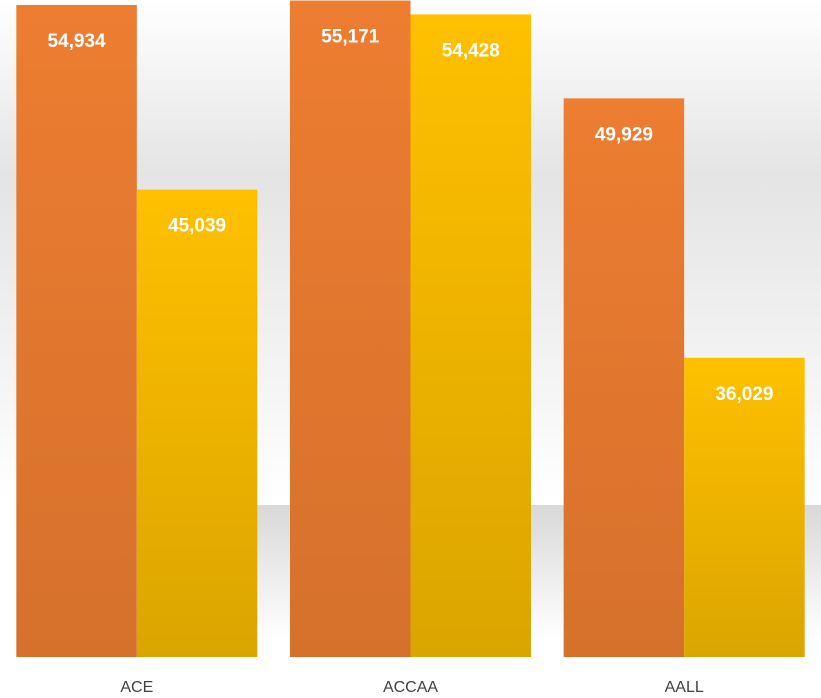  Describe the element at coordinates (744, 394) in the screenshot. I see `data-label: 36,029` at that location.